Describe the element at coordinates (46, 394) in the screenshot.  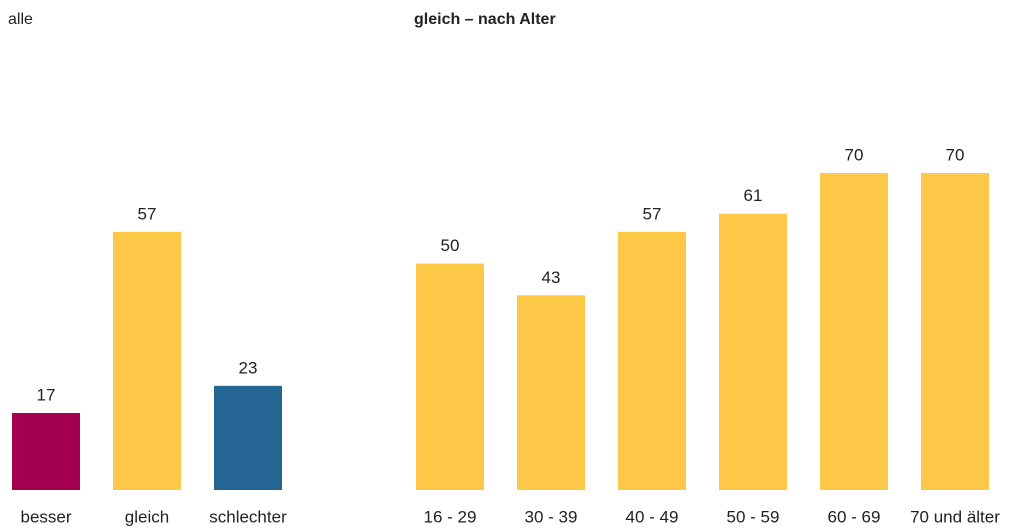
I see `value-label: 17` at that location.